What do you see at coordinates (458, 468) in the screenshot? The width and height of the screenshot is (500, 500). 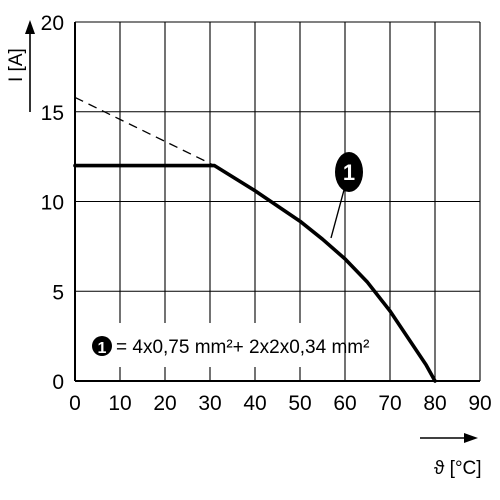 I see `x-axis-label: ϑ [°C]` at bounding box center [458, 468].